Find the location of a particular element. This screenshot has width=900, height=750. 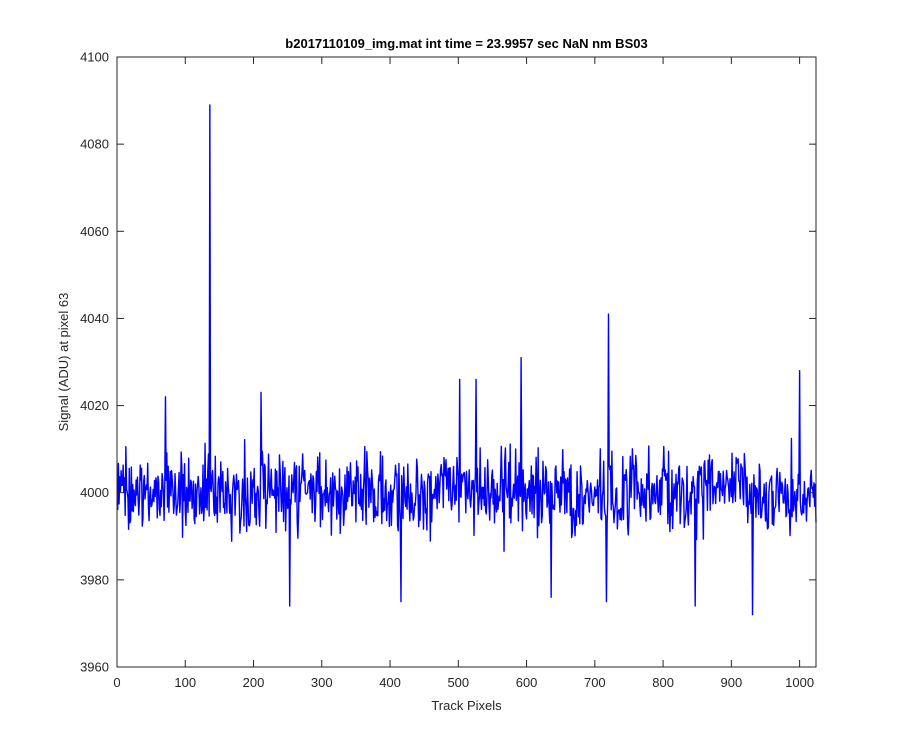

x-tick-label: 900 is located at coordinates (732, 682).